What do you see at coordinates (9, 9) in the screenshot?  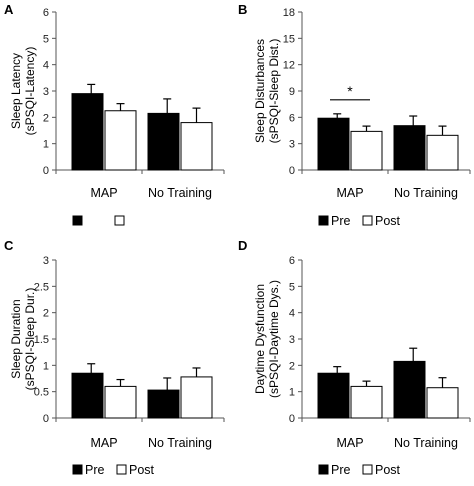 I see `panel-letter: A` at bounding box center [9, 9].